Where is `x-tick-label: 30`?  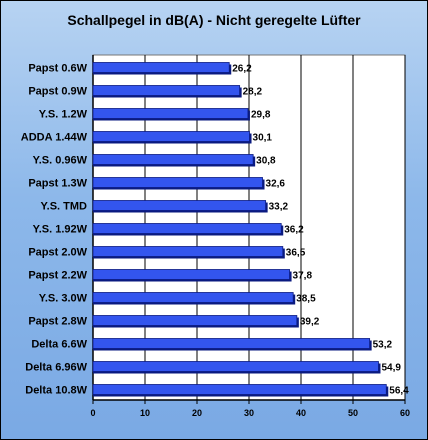 x-tick-label: 30 is located at coordinates (249, 413).